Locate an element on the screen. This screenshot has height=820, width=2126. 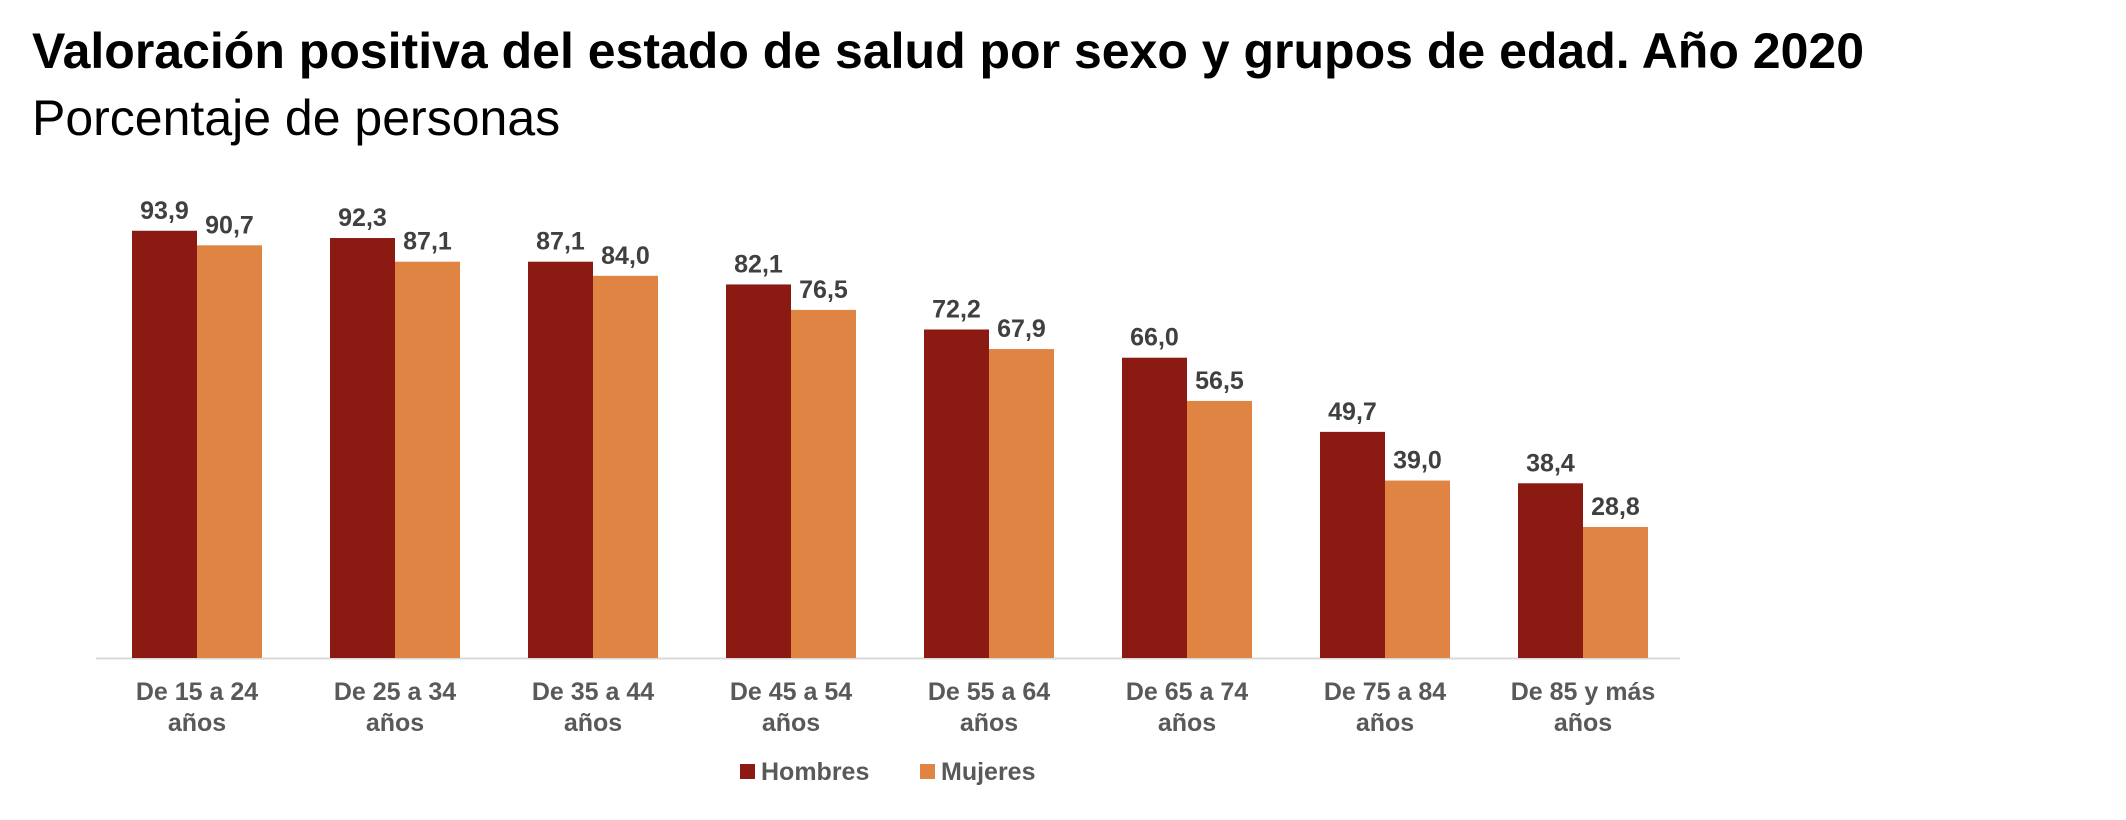
x-tick-label-6-0: De 75 a 84 is located at coordinates (1385, 692).